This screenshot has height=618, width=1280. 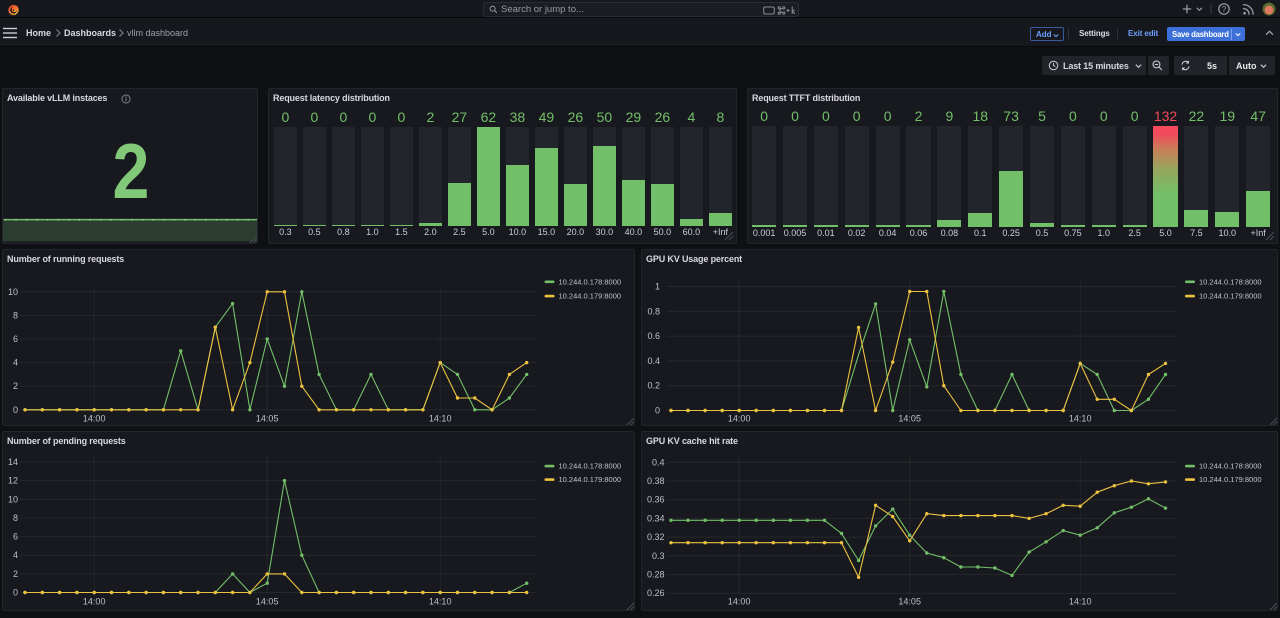 I want to click on svg-text: 0.38, so click(x=656, y=481).